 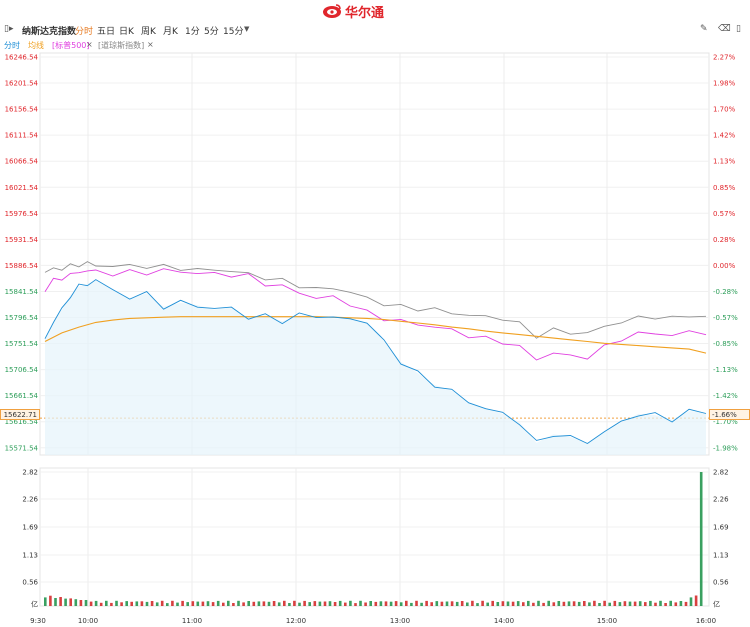 What do you see at coordinates (9, 29) in the screenshot?
I see `collapse-icon: ▯▸` at bounding box center [9, 29].